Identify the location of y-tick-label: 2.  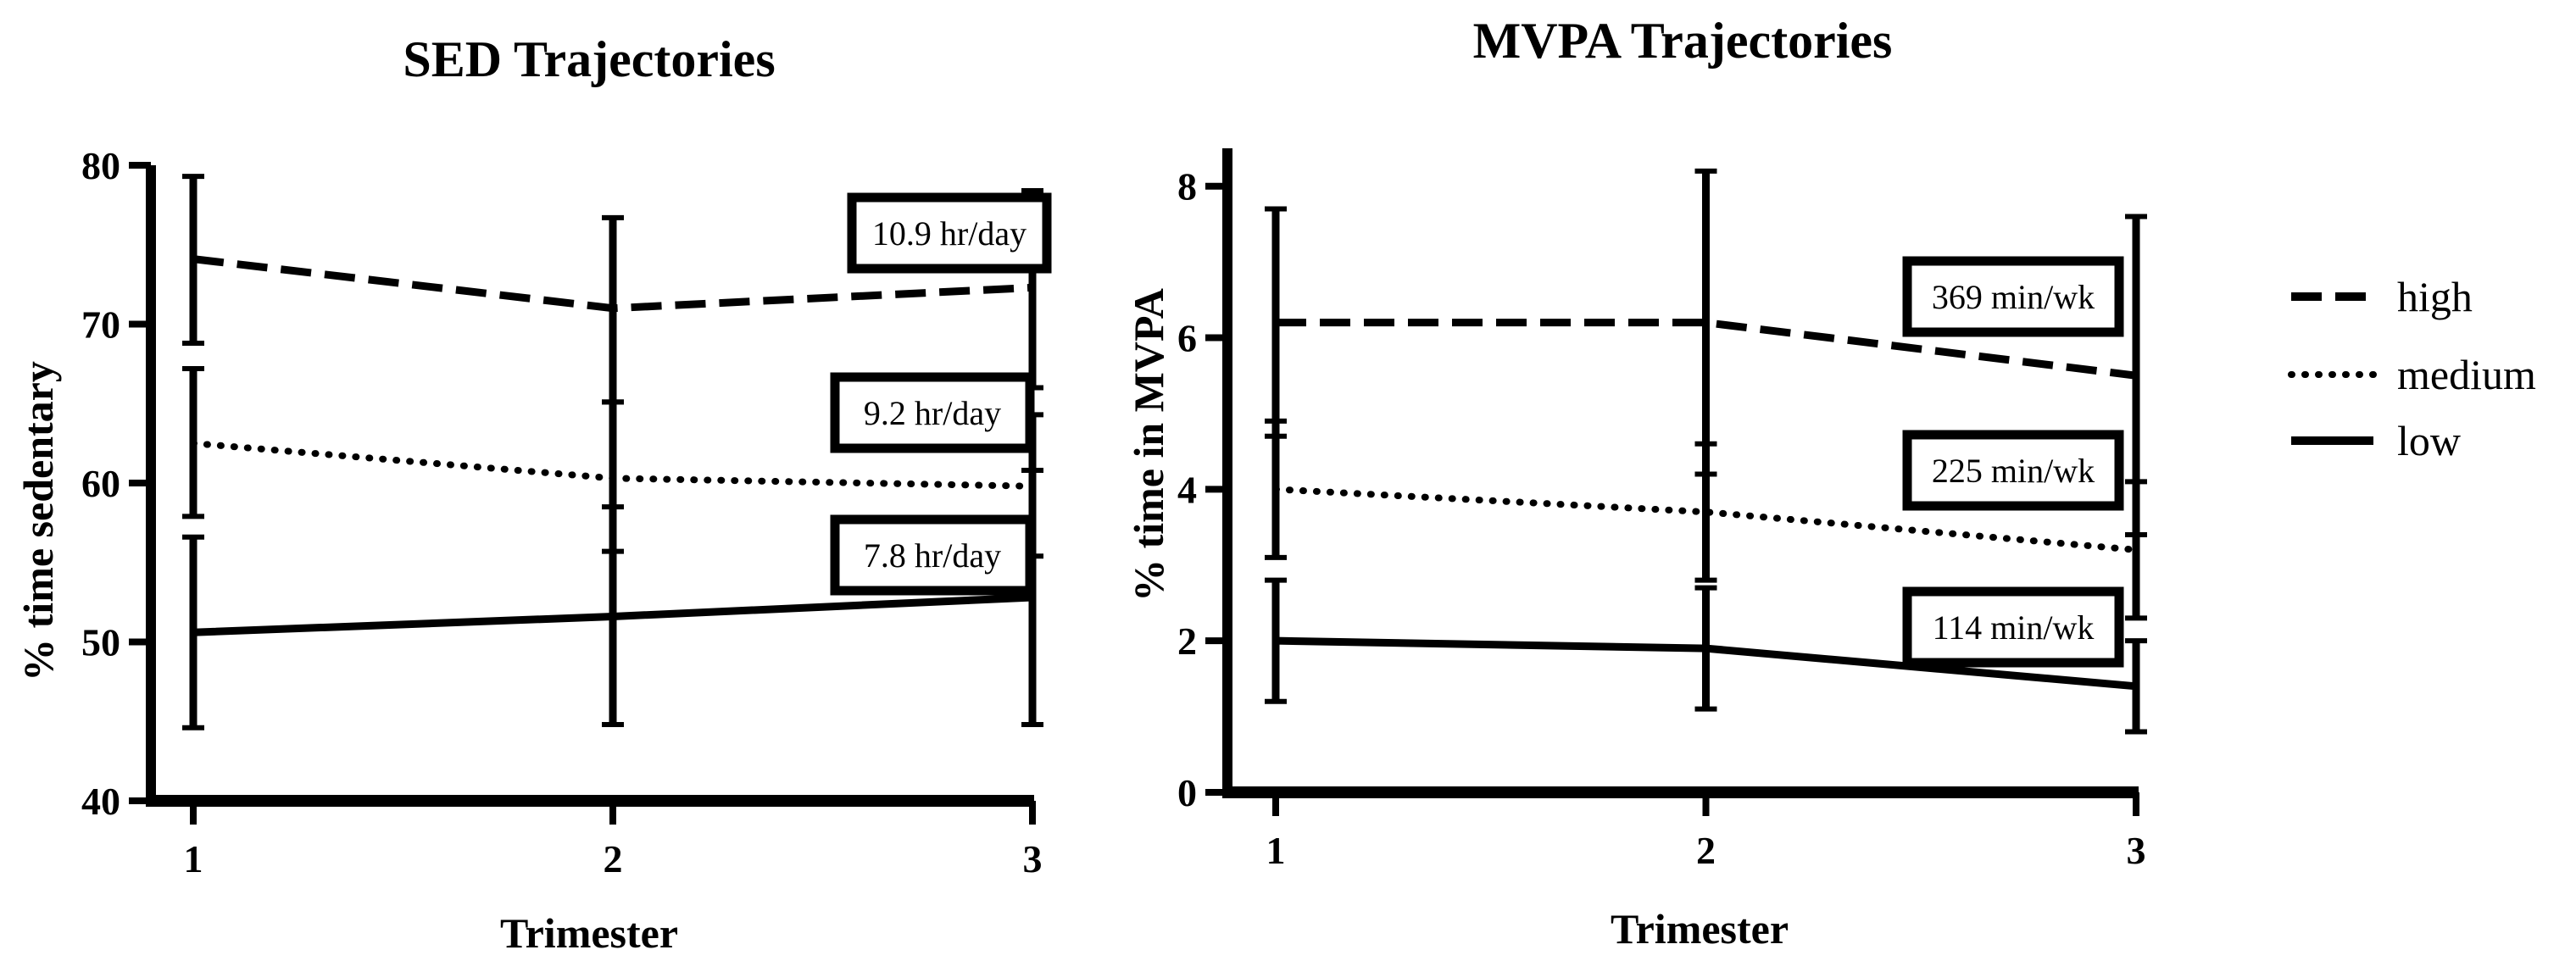
(1187, 641).